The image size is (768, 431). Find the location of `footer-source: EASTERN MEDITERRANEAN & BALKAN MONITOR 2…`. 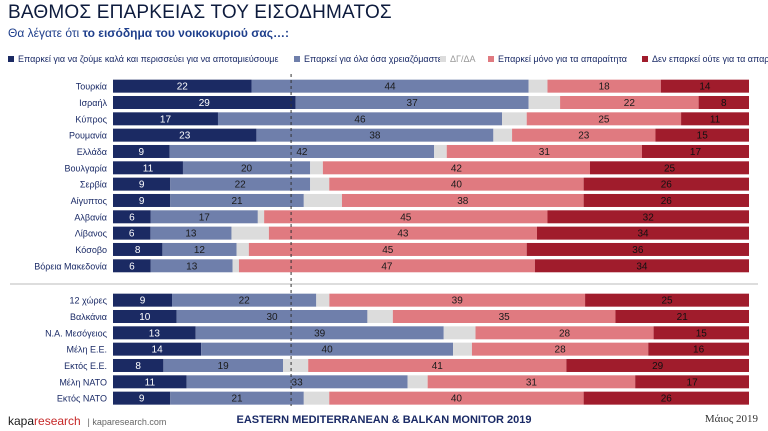

footer-source: EASTERN MEDITERRANEAN & BALKAN MONITOR 2… is located at coordinates (384, 420).